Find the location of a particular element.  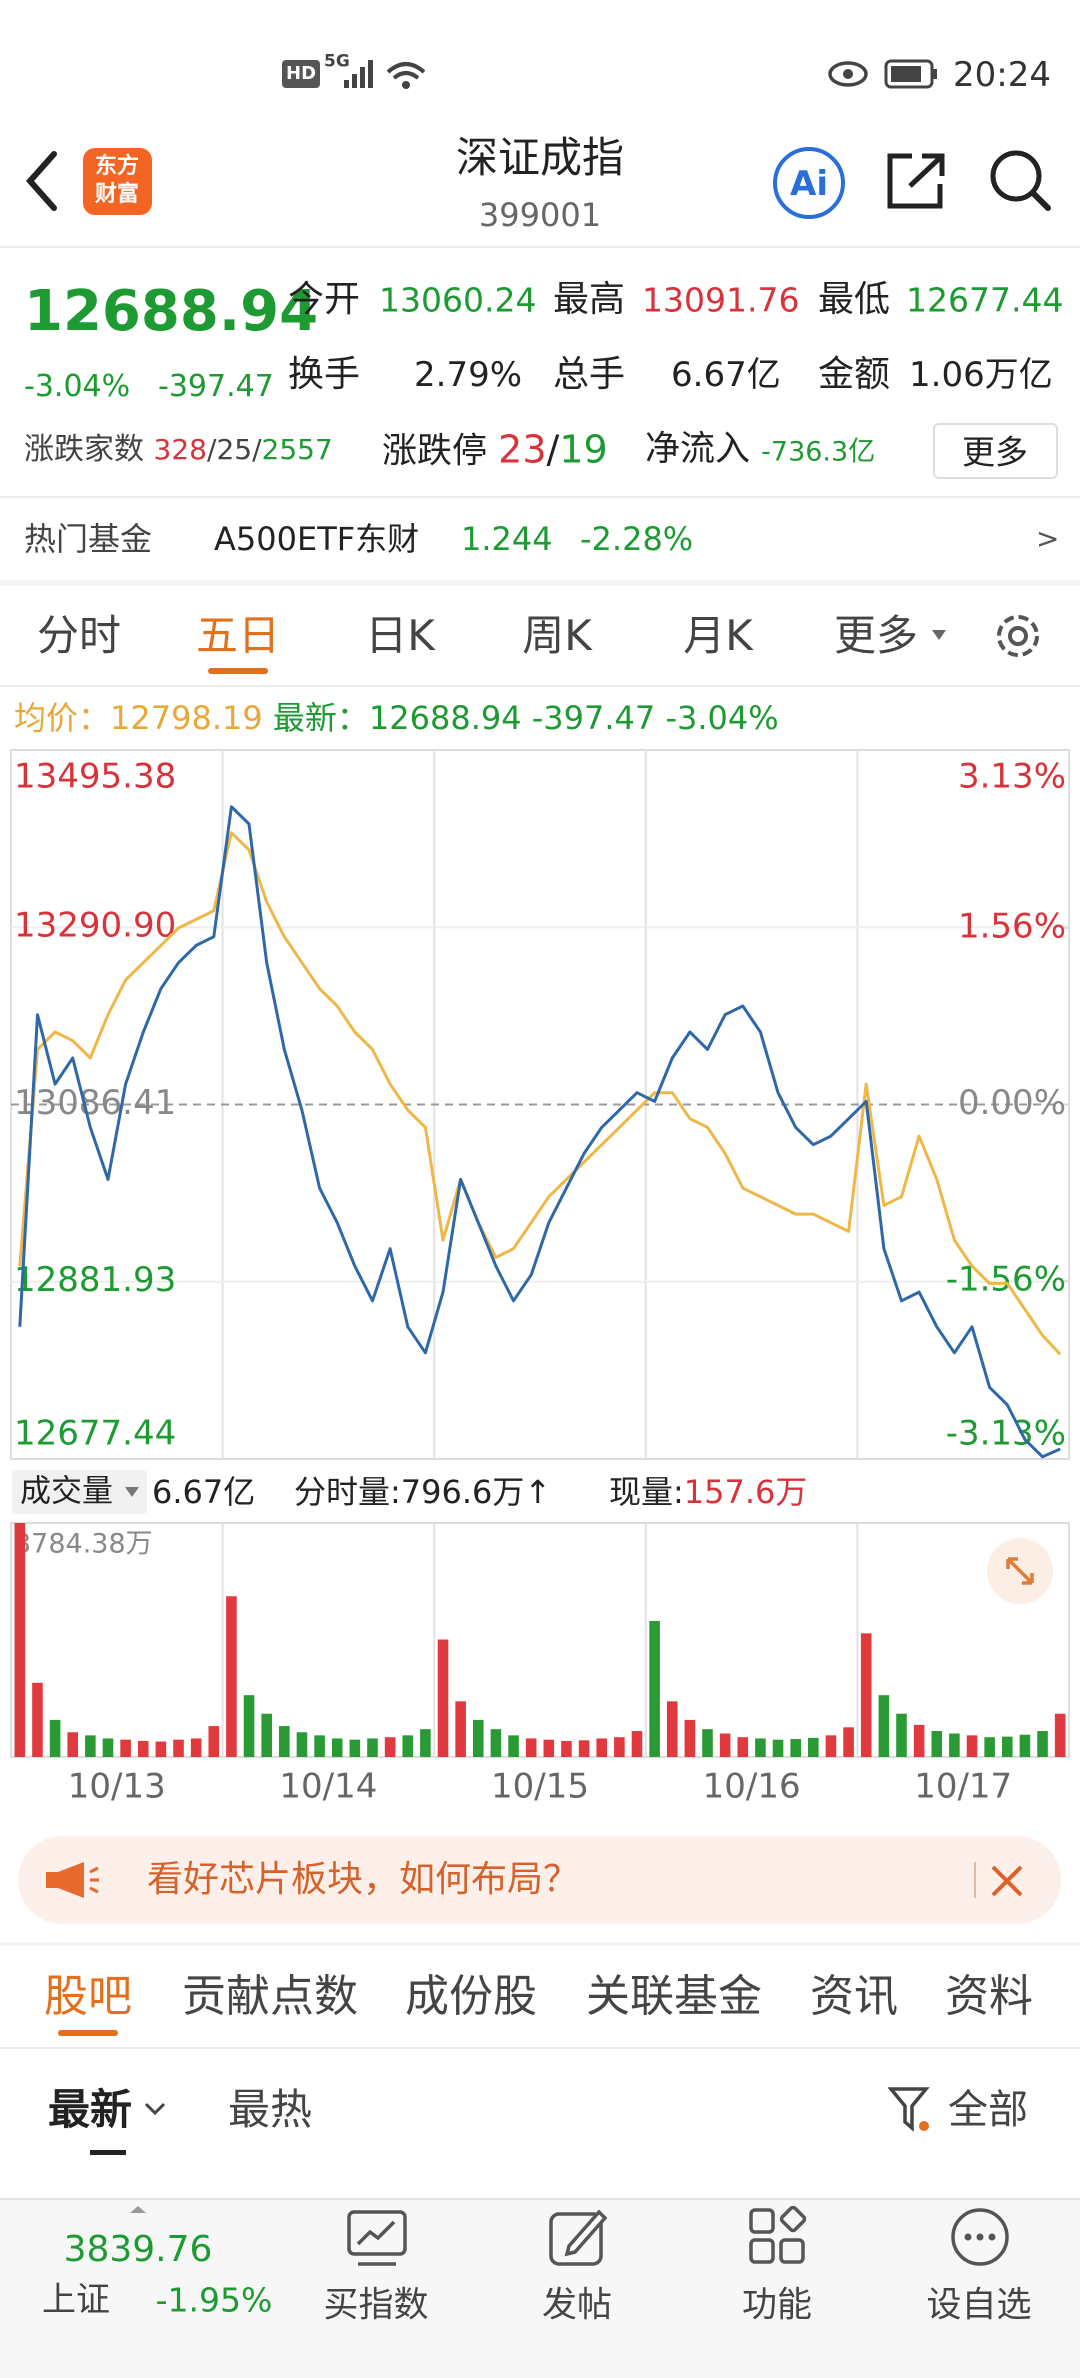

limit-up: 23 is located at coordinates (522, 449).